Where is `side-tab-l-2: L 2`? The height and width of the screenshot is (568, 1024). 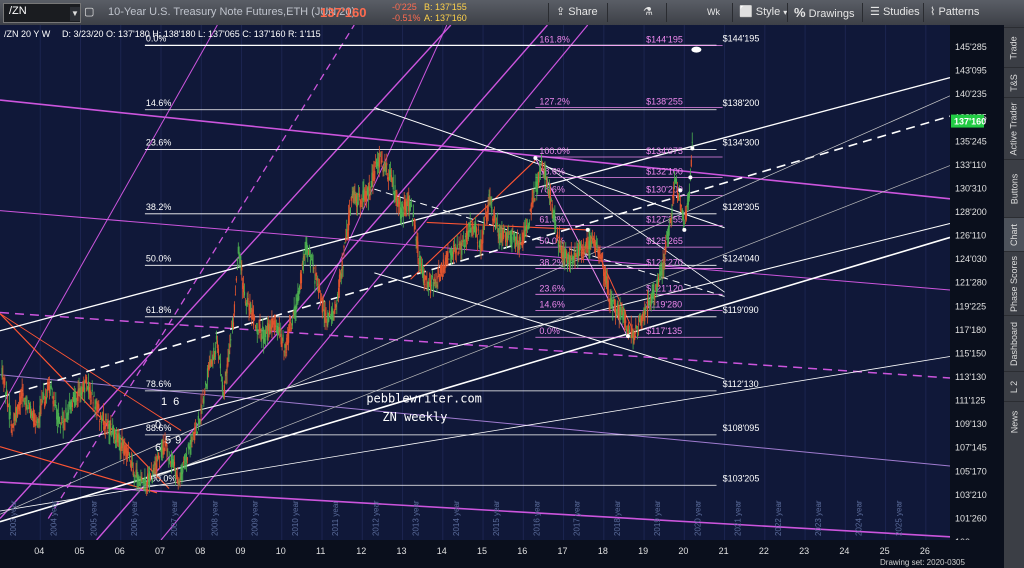 side-tab-l-2: L 2 is located at coordinates (1014, 386).